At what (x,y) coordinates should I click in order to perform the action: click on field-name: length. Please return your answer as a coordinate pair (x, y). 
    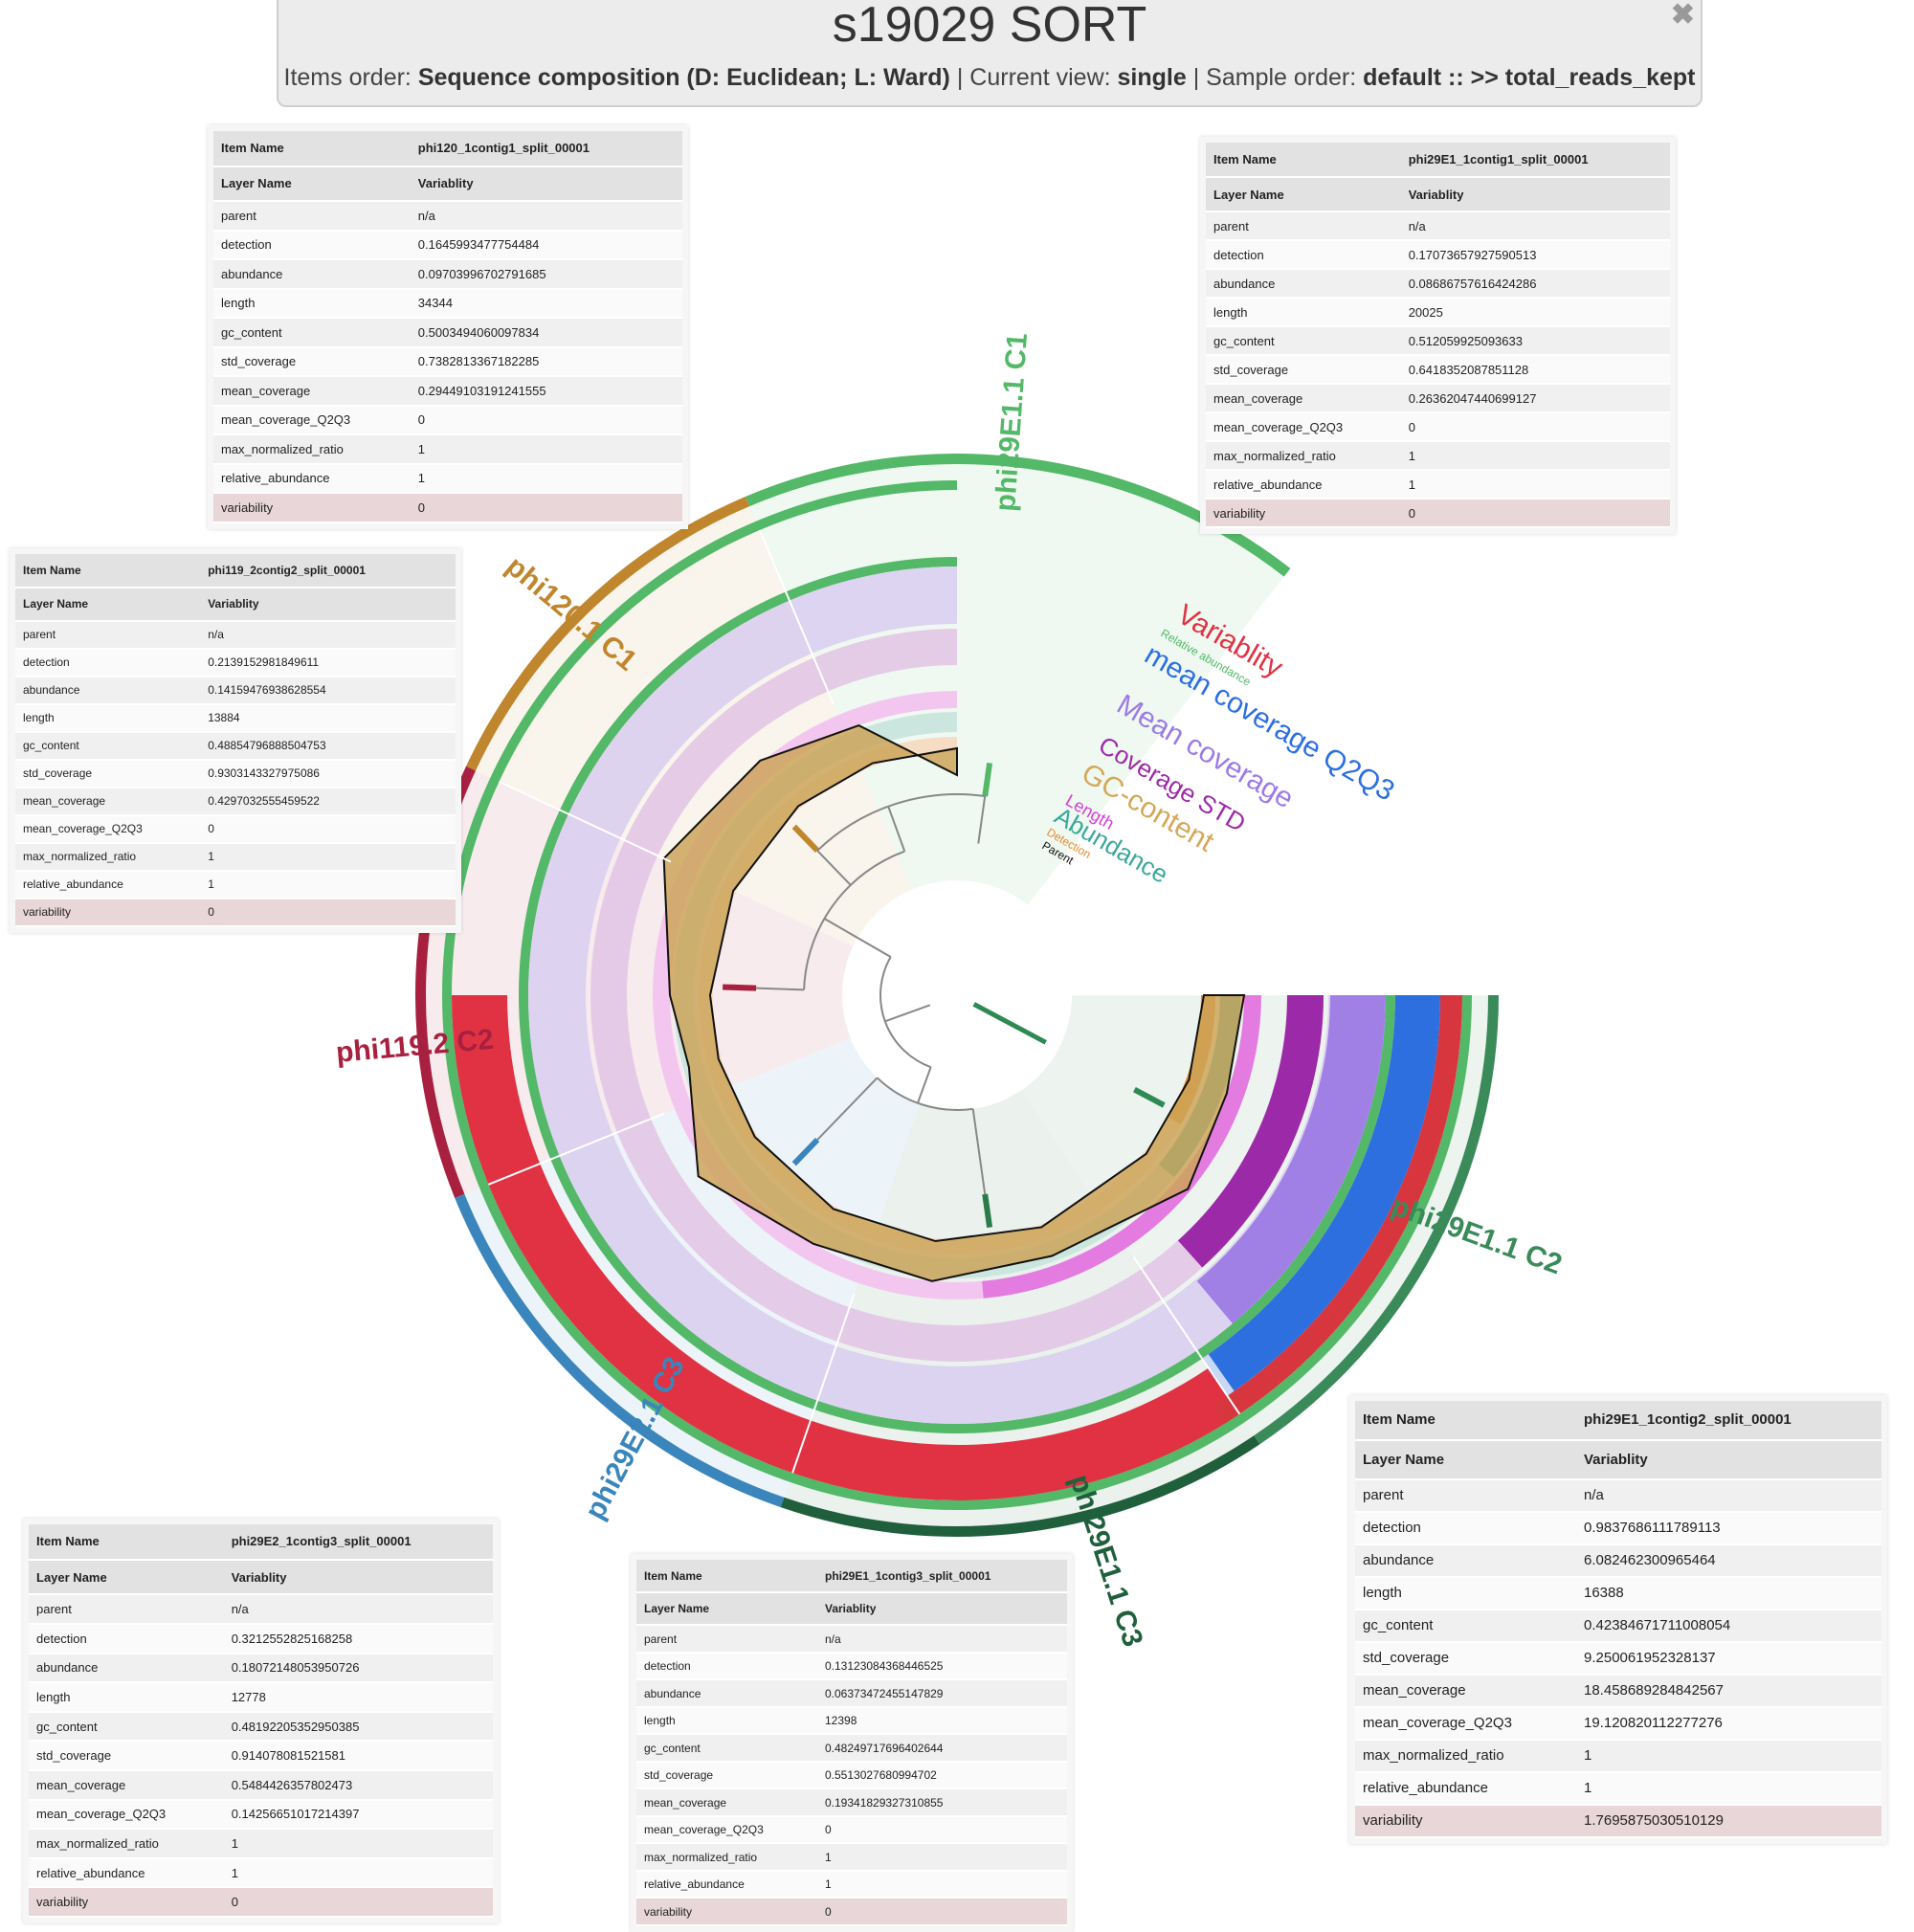
    Looking at the image, I should click on (312, 304).